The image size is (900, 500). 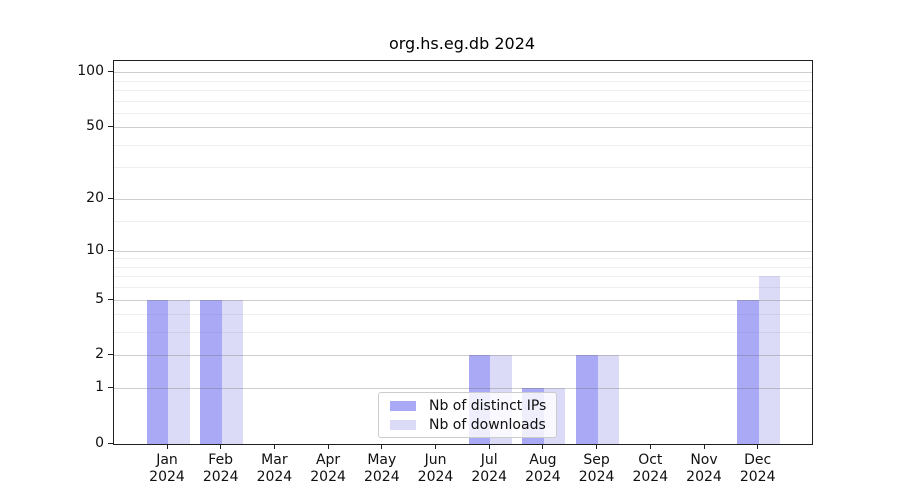 I want to click on legend-label: Nb of downloads, so click(x=487, y=424).